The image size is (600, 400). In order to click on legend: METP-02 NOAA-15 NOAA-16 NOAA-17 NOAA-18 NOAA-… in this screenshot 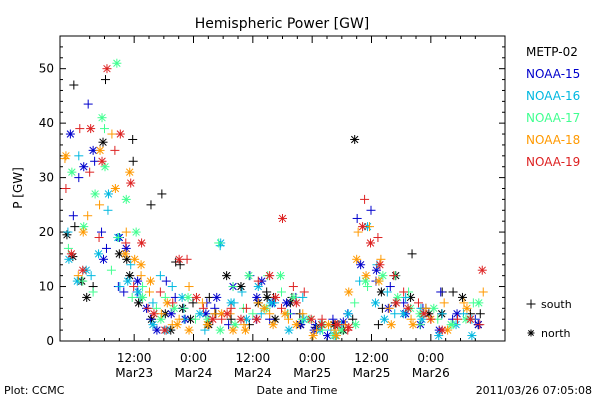, I will do `click(553, 192)`.